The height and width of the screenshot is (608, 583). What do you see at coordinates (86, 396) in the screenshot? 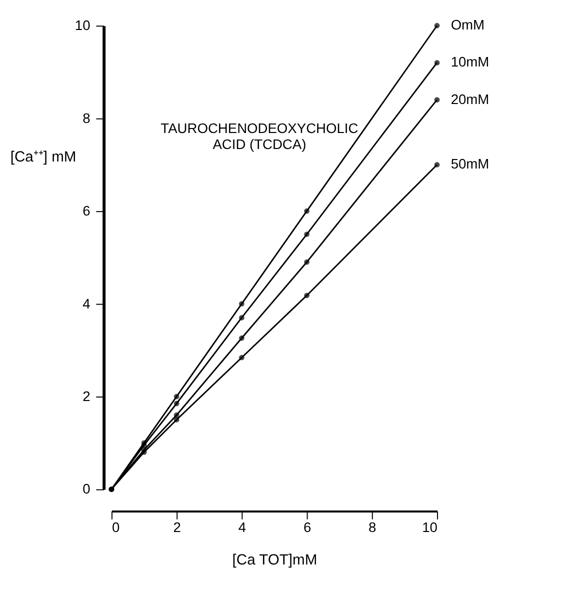
I see `y-tick-label: 2` at bounding box center [86, 396].